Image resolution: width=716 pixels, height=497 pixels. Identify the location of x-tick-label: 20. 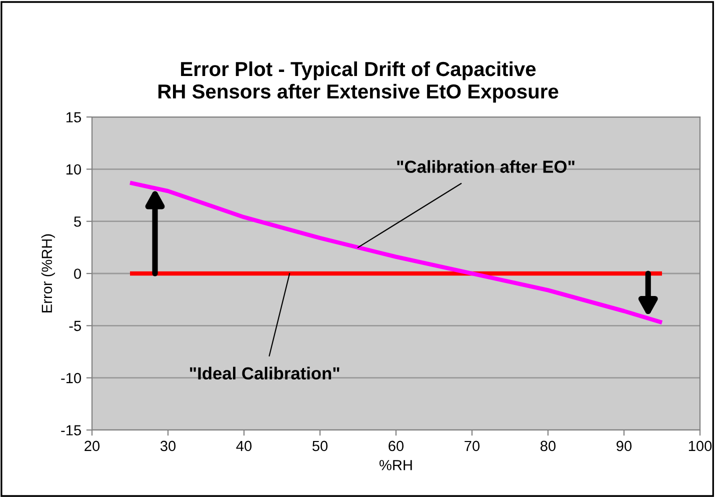
(92, 446).